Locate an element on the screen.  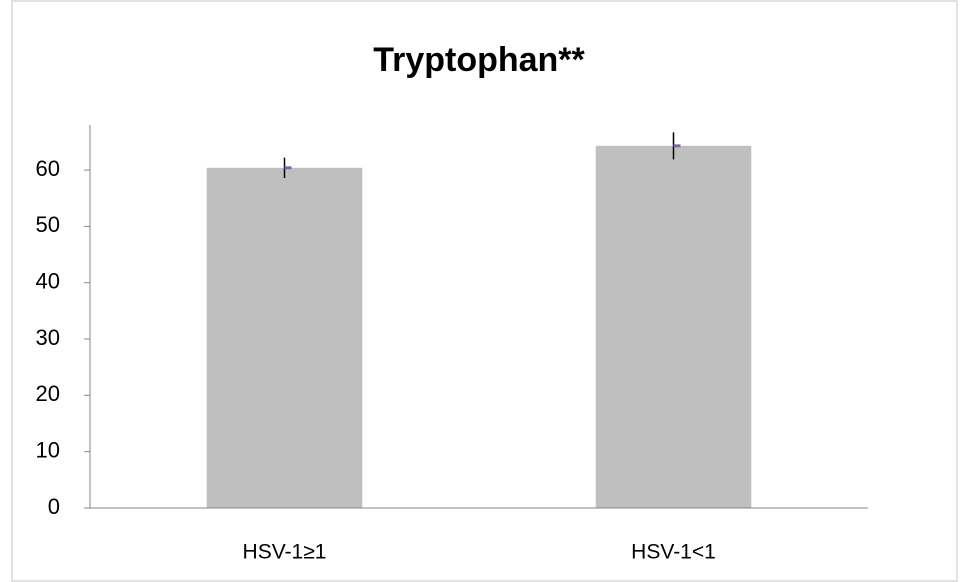
y-tick-label: 40 is located at coordinates (48, 281).